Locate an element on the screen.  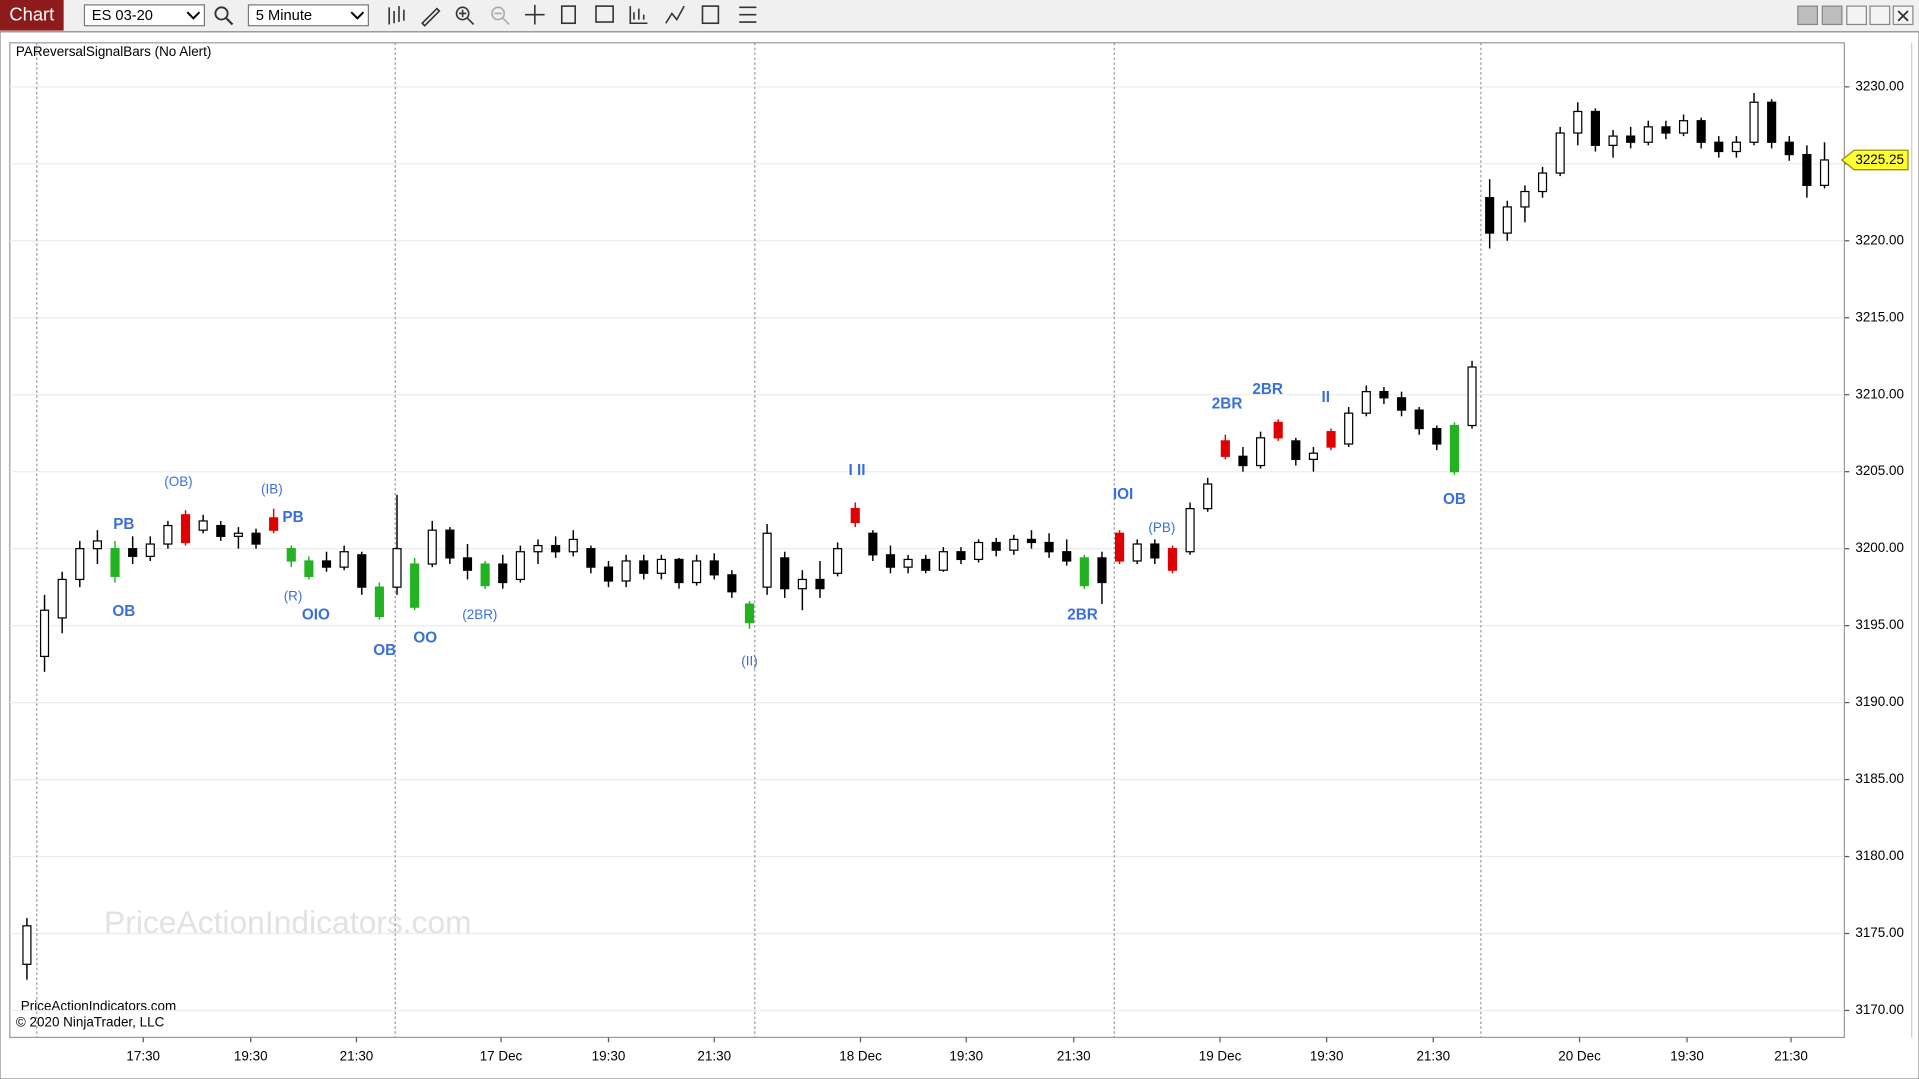
zoom-out-detail is located at coordinates (502, 19).